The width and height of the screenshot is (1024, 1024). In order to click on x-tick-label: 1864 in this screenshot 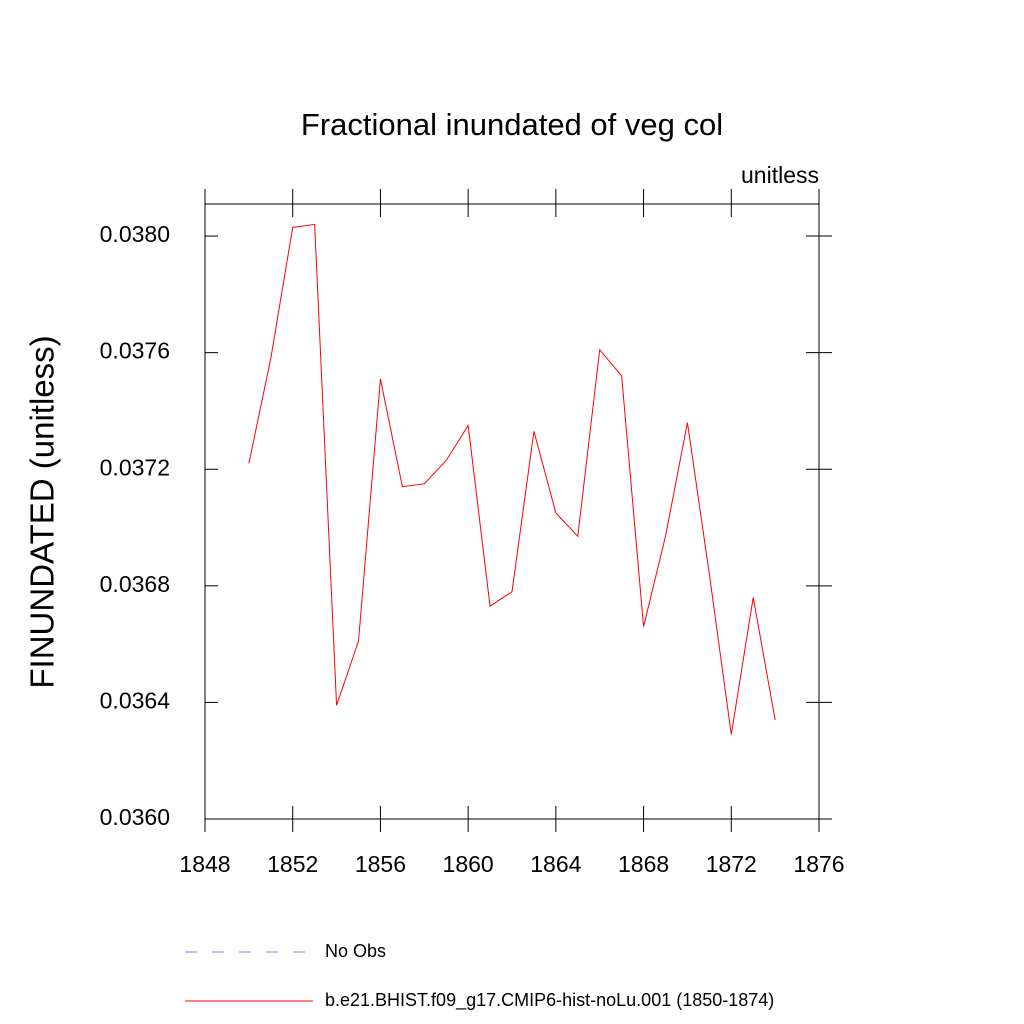, I will do `click(555, 864)`.